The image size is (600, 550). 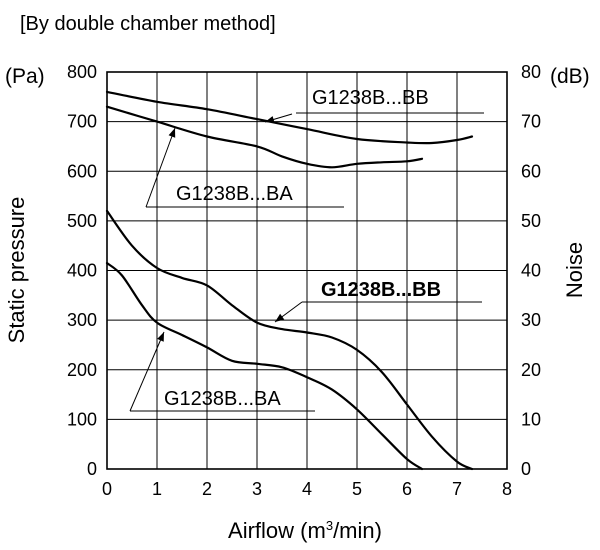 I want to click on y-right-tick-label: 80, so click(x=531, y=72).